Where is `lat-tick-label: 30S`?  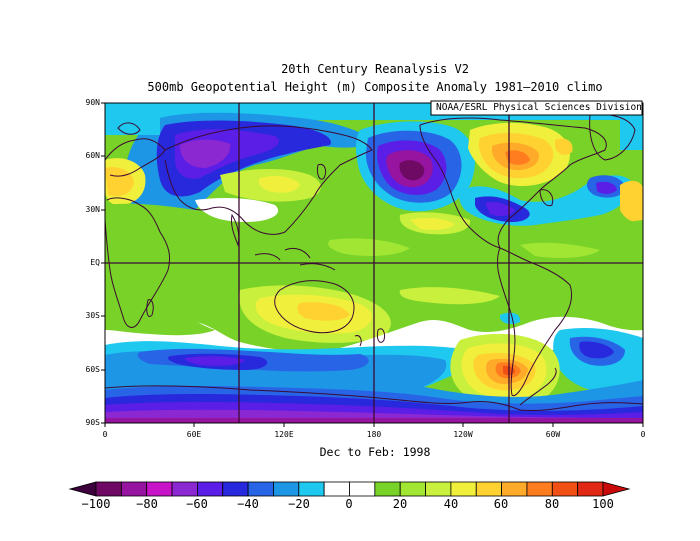 lat-tick-label: 30S is located at coordinates (92, 315).